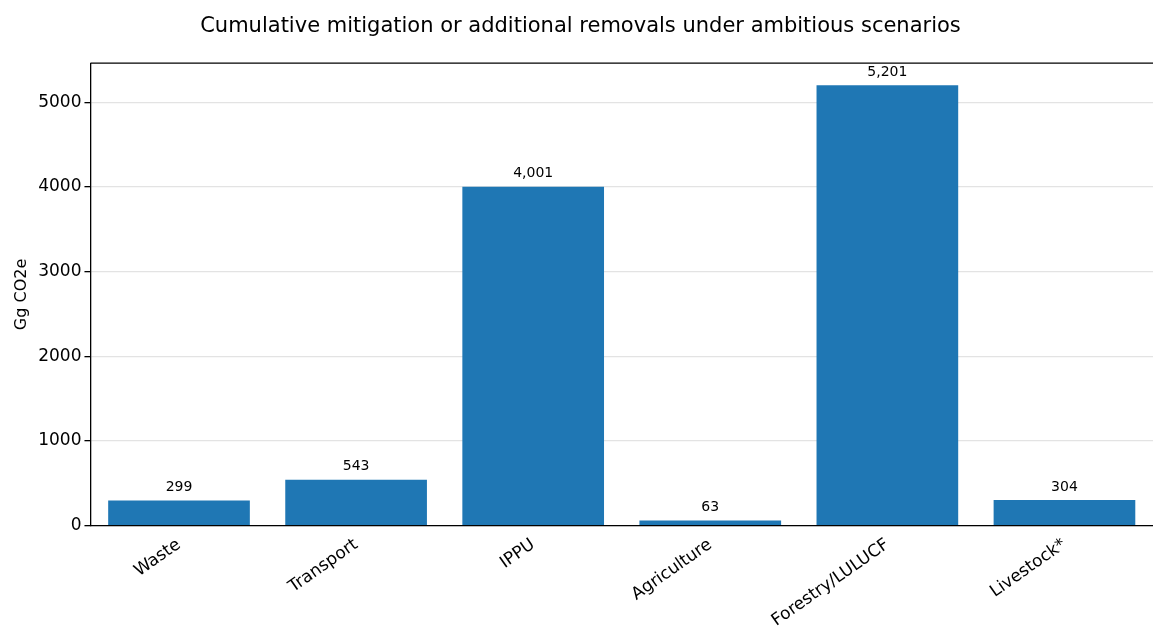 The width and height of the screenshot is (1161, 642). What do you see at coordinates (76, 524) in the screenshot?
I see `y-tick-label: 0` at bounding box center [76, 524].